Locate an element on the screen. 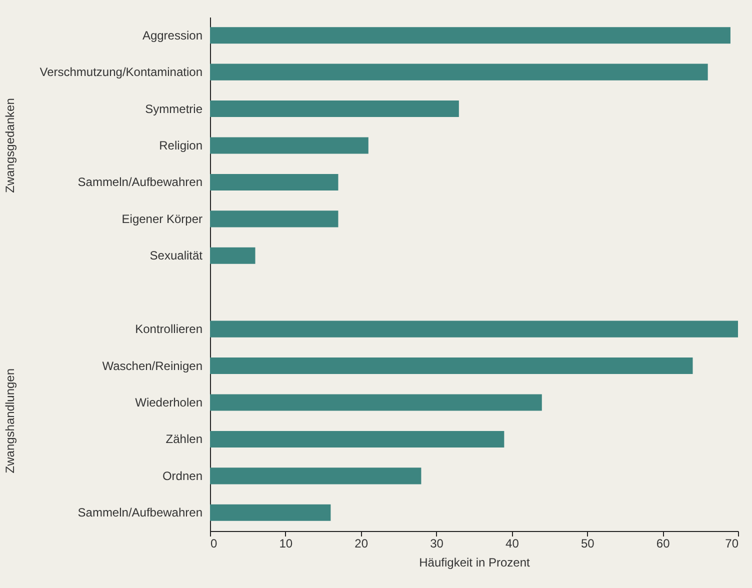 Image resolution: width=752 pixels, height=588 pixels. y-tick-label: Religion is located at coordinates (180, 145).